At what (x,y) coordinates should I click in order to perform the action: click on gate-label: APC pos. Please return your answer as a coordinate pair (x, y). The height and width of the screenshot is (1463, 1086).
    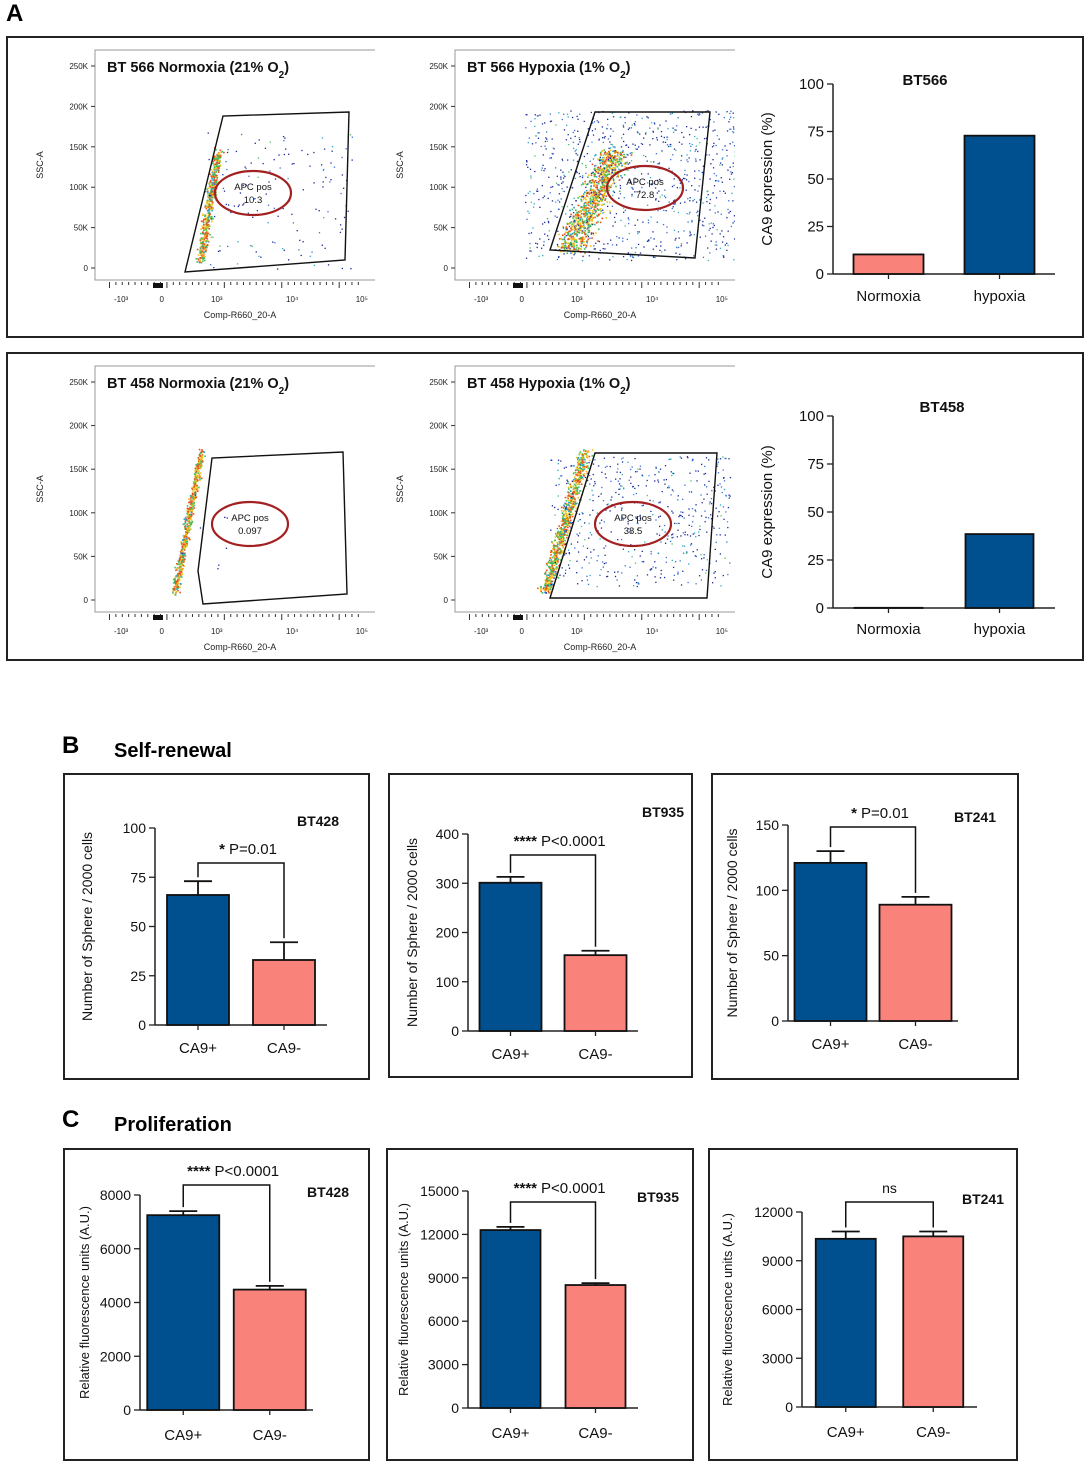
    Looking at the image, I should click on (633, 518).